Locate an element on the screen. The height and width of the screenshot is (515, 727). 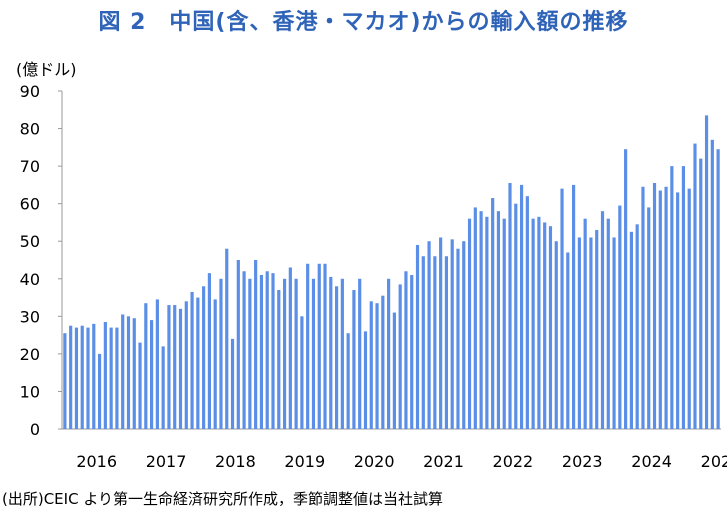
x-tick-label: 2019 is located at coordinates (304, 461).